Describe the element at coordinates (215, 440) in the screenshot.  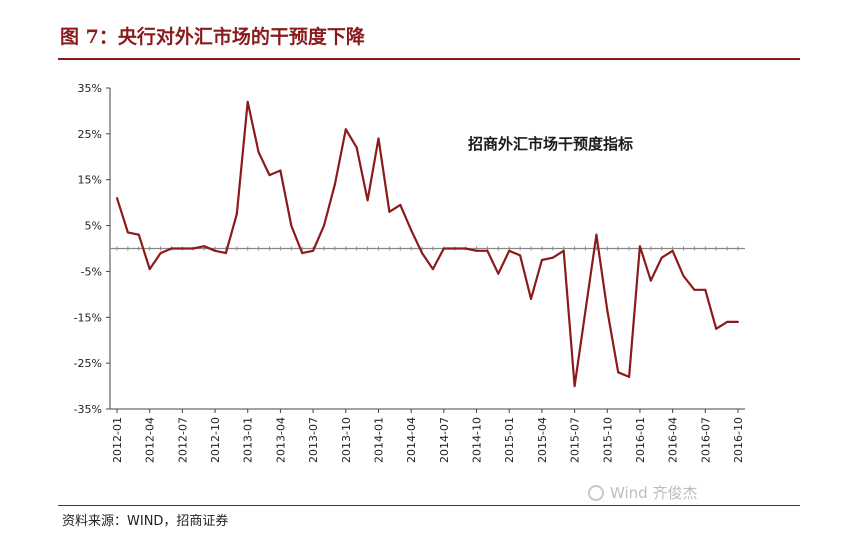
I see `x-tick-label: 2012-10` at that location.